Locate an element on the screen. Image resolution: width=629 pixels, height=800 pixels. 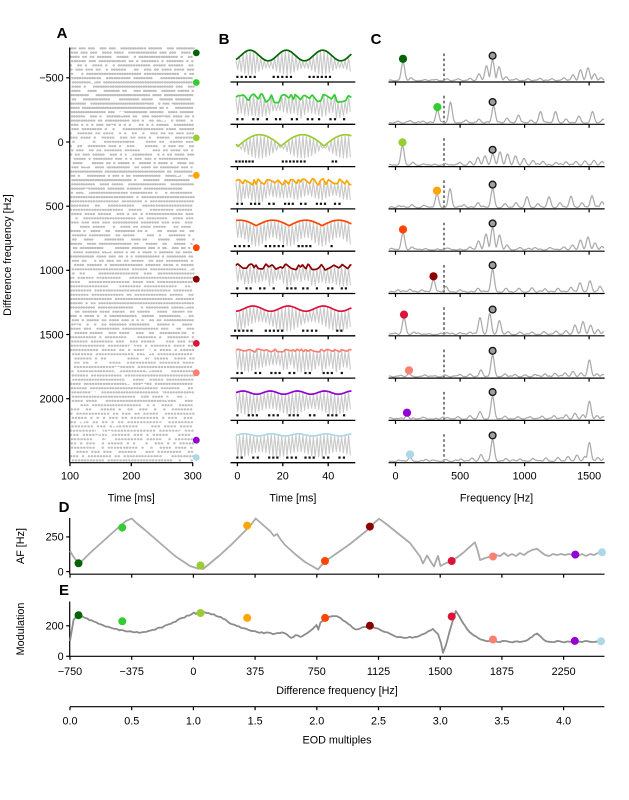
svg-text: AF [Hz] is located at coordinates (21, 546).